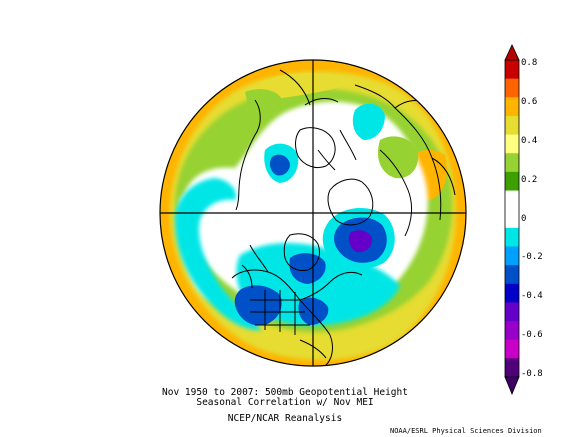 The width and height of the screenshot is (565, 437). I want to click on colorbar-tick-label: 0.2, so click(529, 179).